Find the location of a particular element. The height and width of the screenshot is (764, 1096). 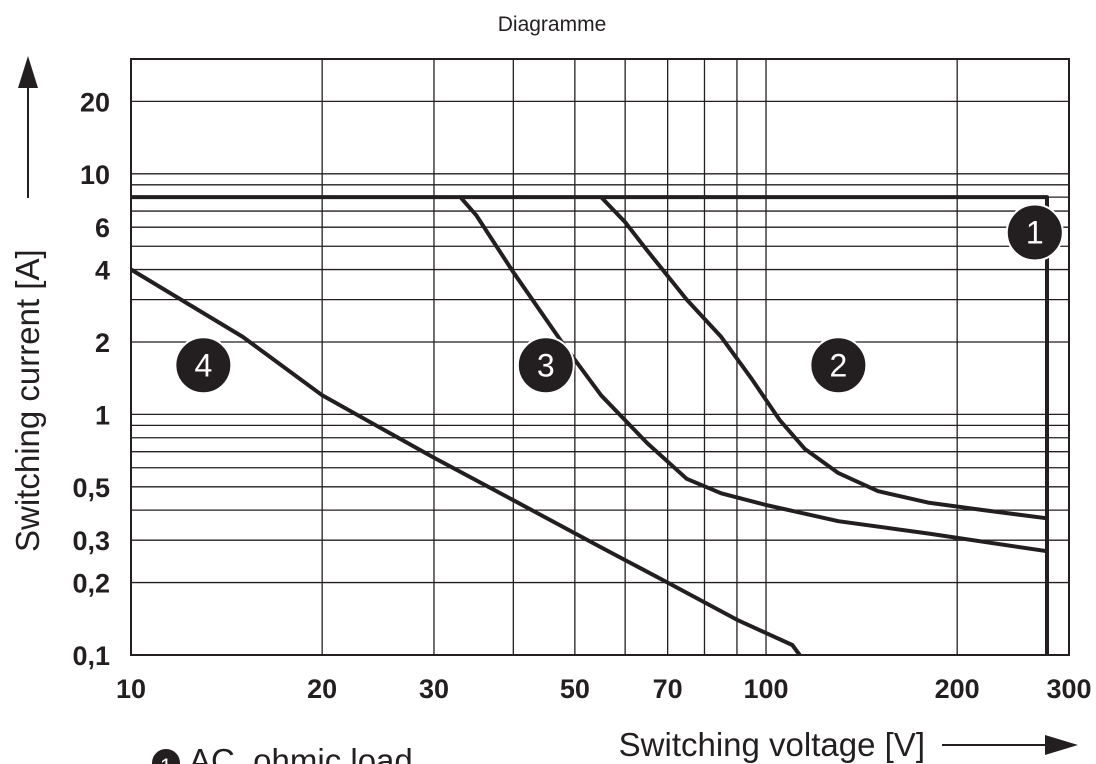

x-tick-label: 50 is located at coordinates (575, 689).